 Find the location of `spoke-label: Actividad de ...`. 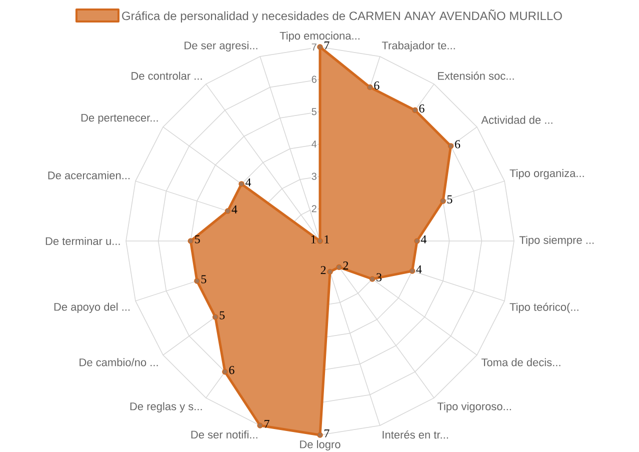

spoke-label: Actividad de ... is located at coordinates (516, 120).